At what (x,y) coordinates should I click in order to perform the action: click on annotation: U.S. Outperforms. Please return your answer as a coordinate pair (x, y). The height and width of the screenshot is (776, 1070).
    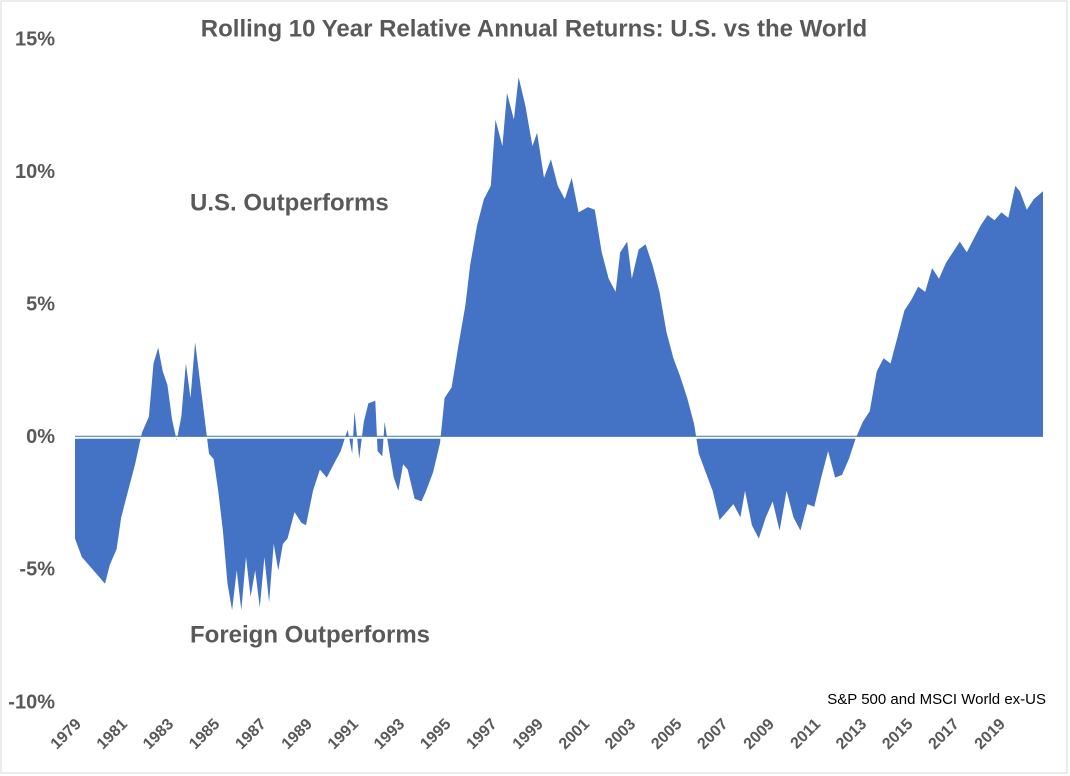
    Looking at the image, I should click on (289, 202).